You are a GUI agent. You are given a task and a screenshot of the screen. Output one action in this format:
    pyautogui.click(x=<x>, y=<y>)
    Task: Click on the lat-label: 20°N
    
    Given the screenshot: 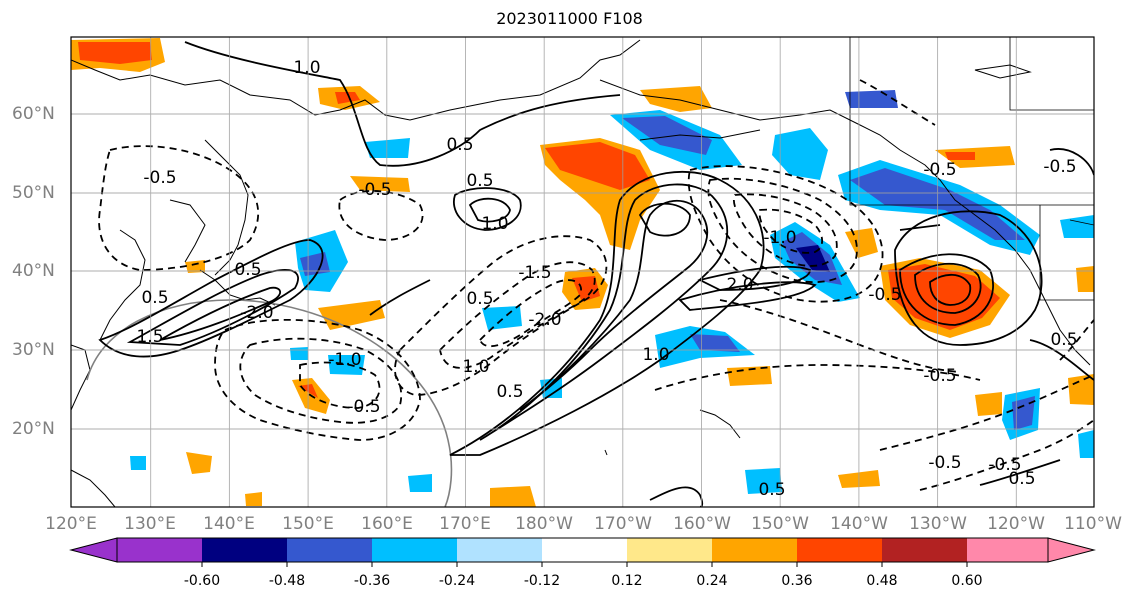 What is the action you would take?
    pyautogui.click(x=33, y=429)
    